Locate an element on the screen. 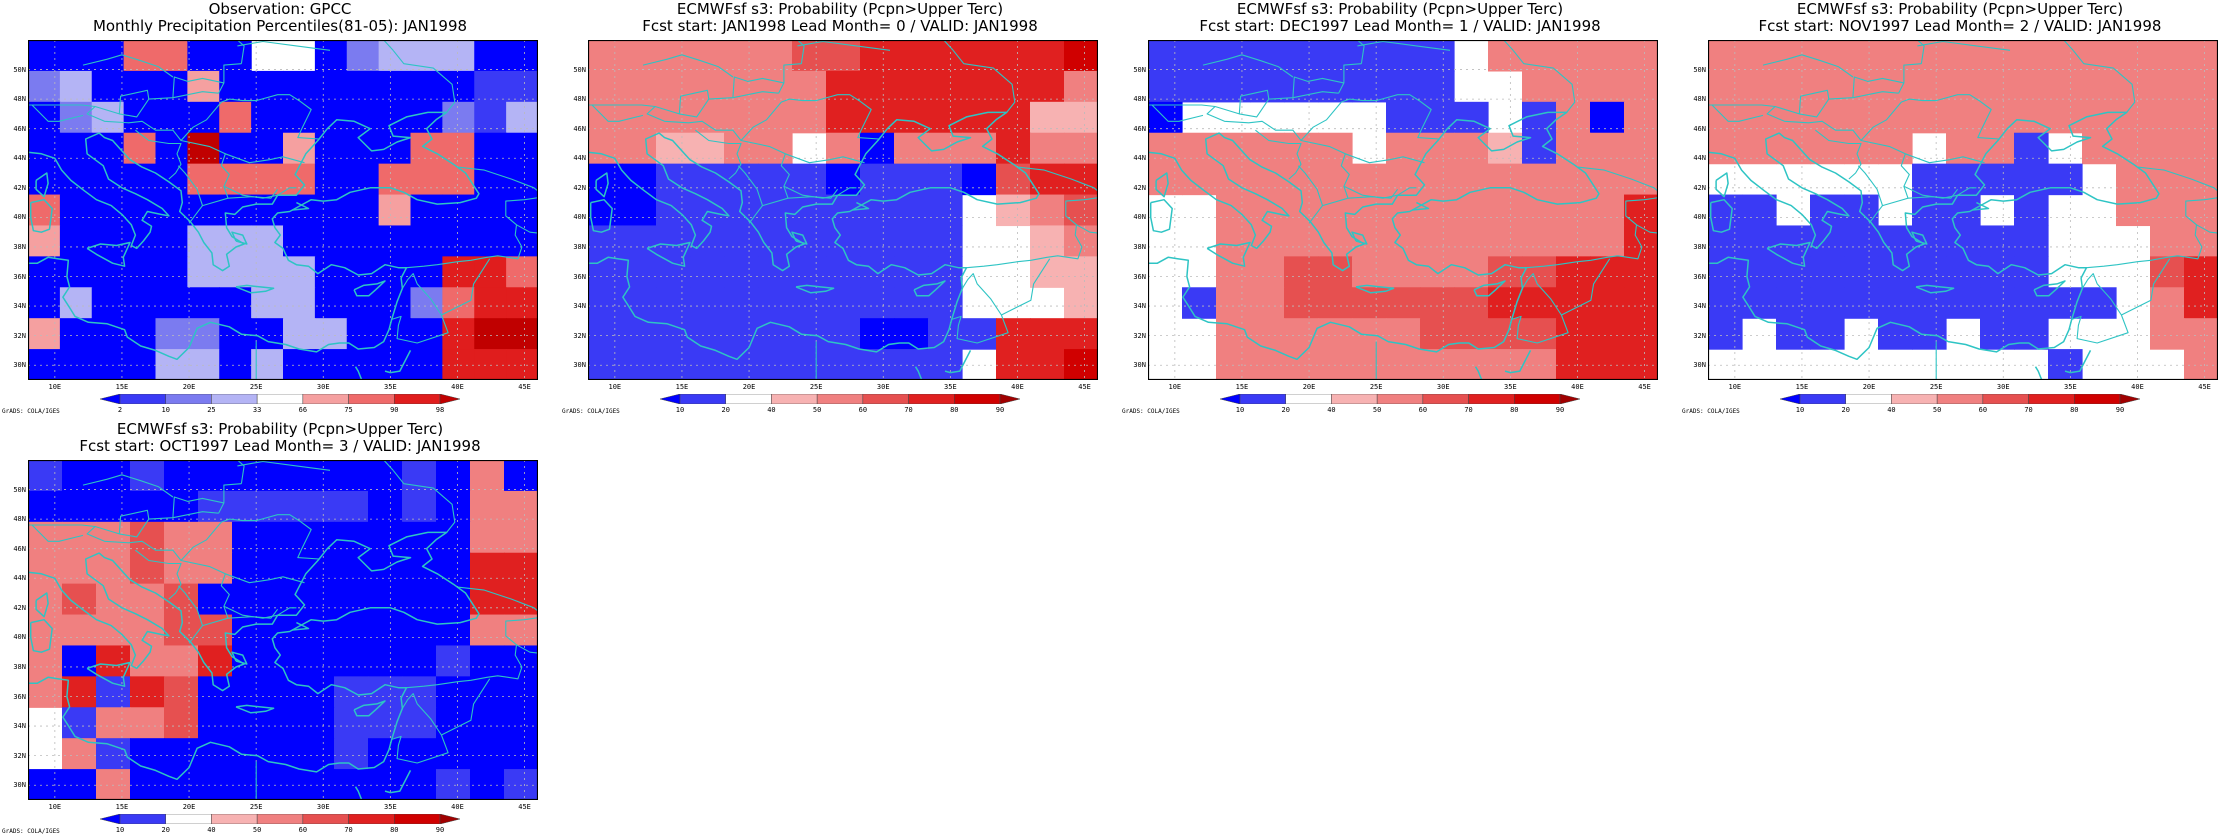  lat-tick-label: 42N is located at coordinates (579, 187).